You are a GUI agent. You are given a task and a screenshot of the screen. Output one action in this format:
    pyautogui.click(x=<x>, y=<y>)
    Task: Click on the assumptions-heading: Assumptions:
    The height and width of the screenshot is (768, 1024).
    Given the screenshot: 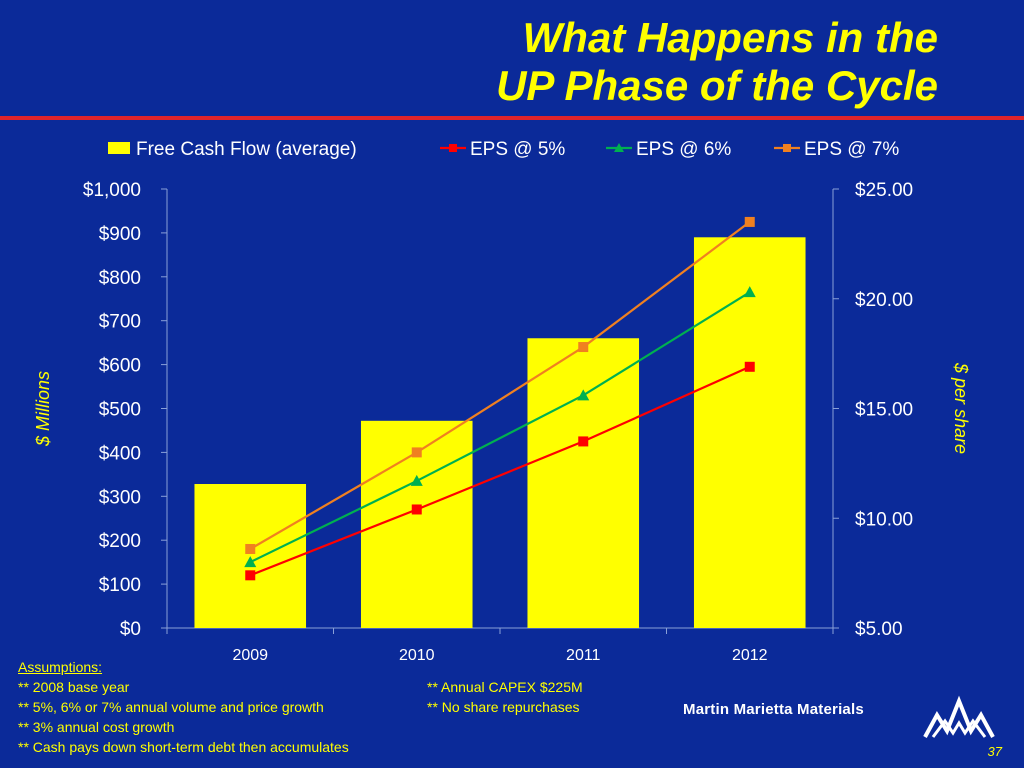 What is the action you would take?
    pyautogui.click(x=60, y=667)
    